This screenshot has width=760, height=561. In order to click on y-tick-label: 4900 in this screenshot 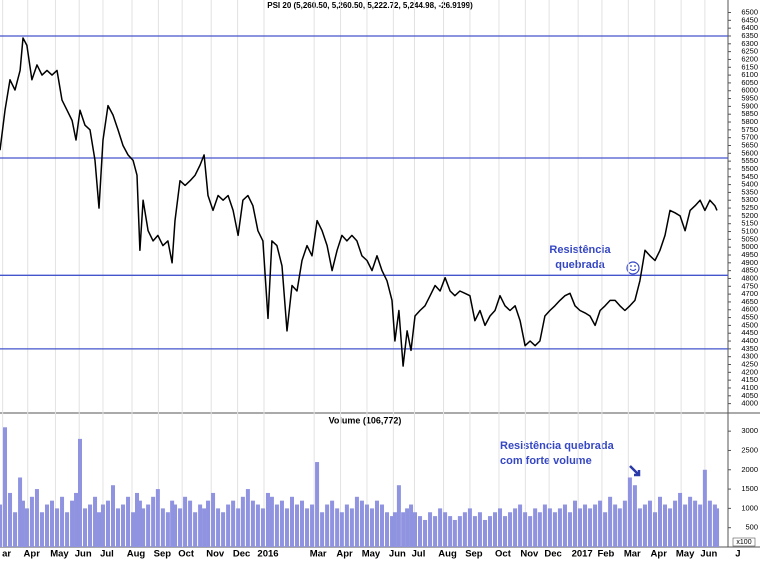, I will do `click(749, 262)`.